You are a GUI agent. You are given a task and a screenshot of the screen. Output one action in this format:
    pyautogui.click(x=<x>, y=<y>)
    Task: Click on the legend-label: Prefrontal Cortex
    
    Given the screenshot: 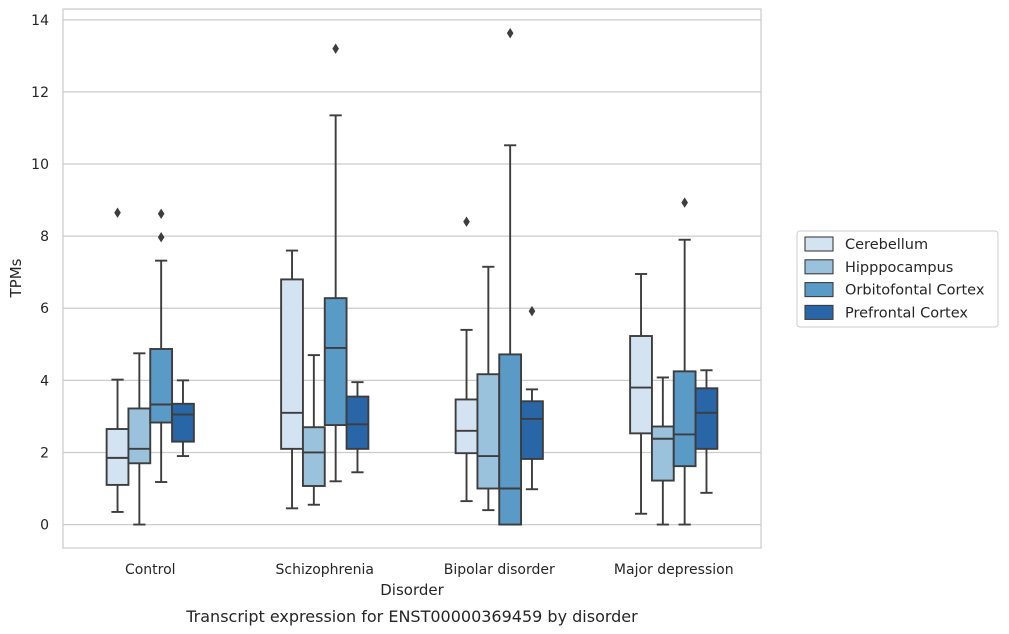 What is the action you would take?
    pyautogui.click(x=906, y=313)
    